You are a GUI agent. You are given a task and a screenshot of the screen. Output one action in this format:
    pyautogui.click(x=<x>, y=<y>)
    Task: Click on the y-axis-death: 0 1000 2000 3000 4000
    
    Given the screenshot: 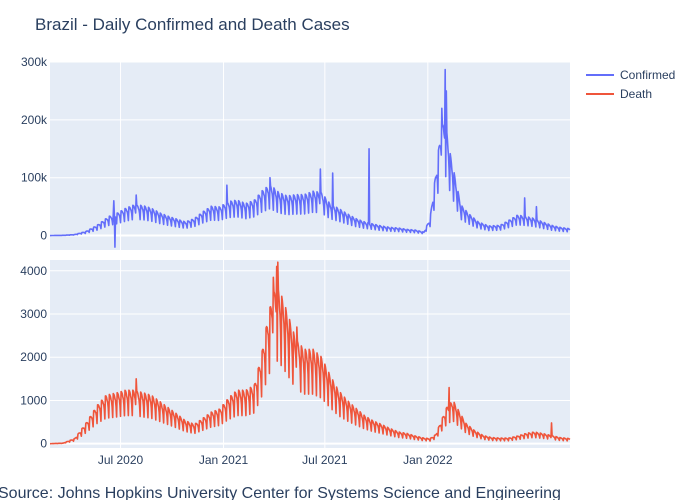 What is the action you would take?
    pyautogui.click(x=33, y=357)
    